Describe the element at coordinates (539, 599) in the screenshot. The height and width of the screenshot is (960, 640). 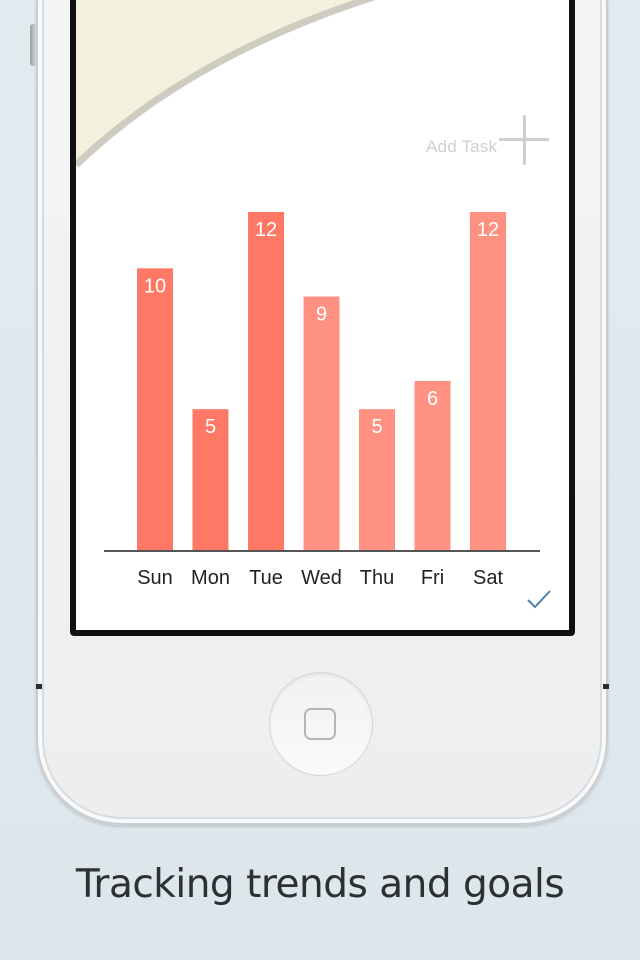
I see `checkmark-icon` at that location.